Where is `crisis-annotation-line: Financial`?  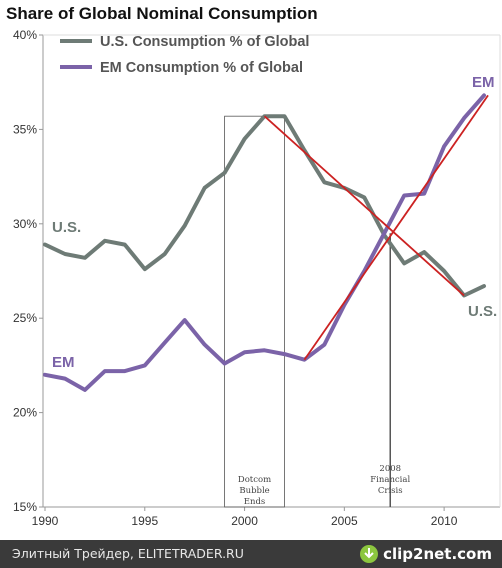 crisis-annotation-line: Financial is located at coordinates (390, 480).